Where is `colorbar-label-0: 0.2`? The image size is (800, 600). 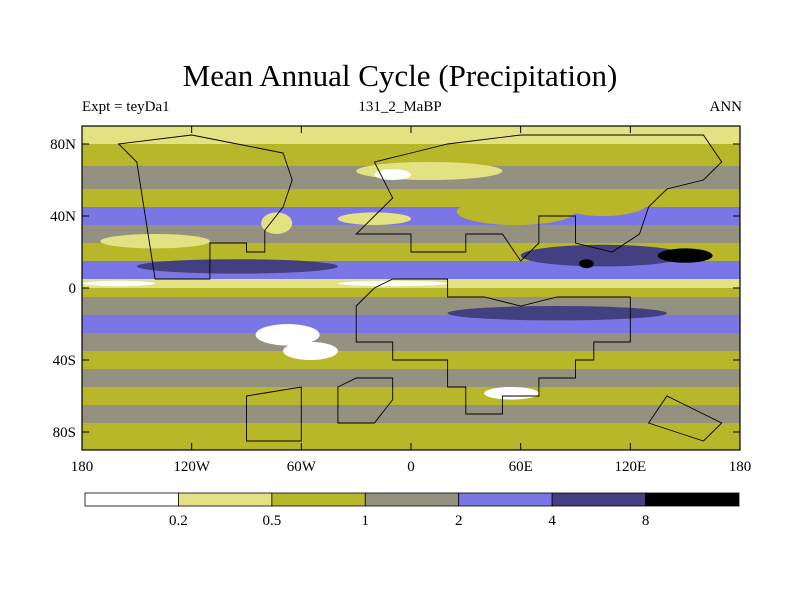 colorbar-label-0: 0.2 is located at coordinates (178, 521).